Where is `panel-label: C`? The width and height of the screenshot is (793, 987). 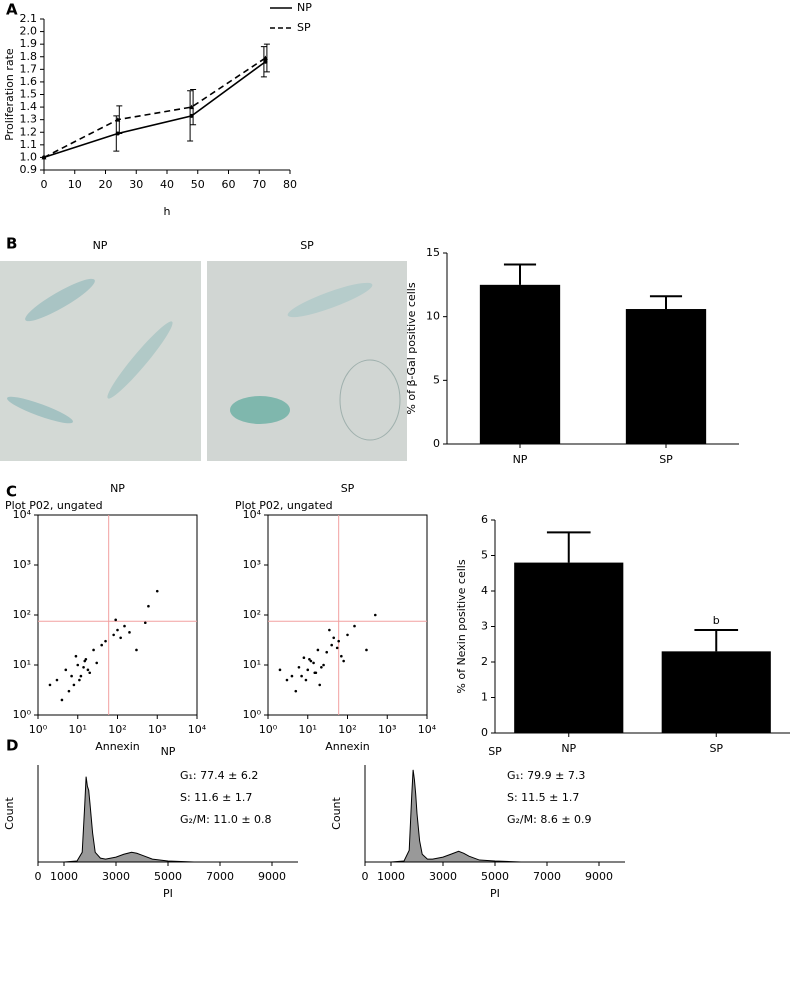 panel-label: C is located at coordinates (11, 492).